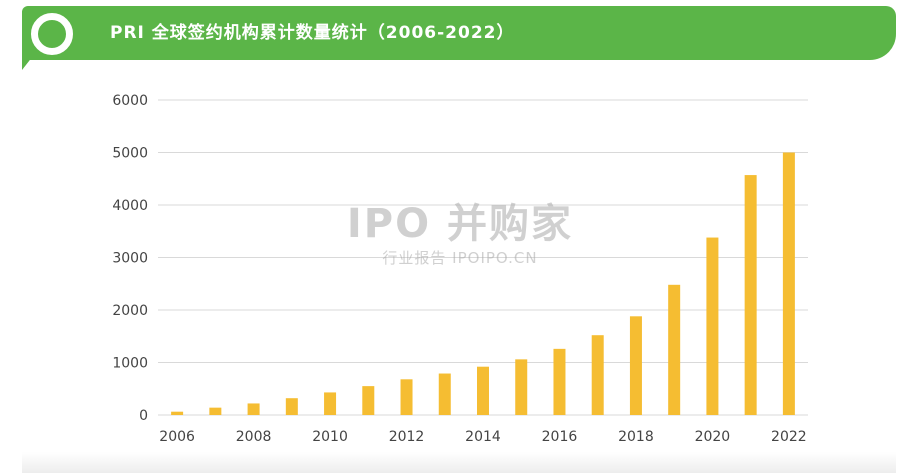  What do you see at coordinates (407, 437) in the screenshot?
I see `x-tick-label: 2012` at bounding box center [407, 437].